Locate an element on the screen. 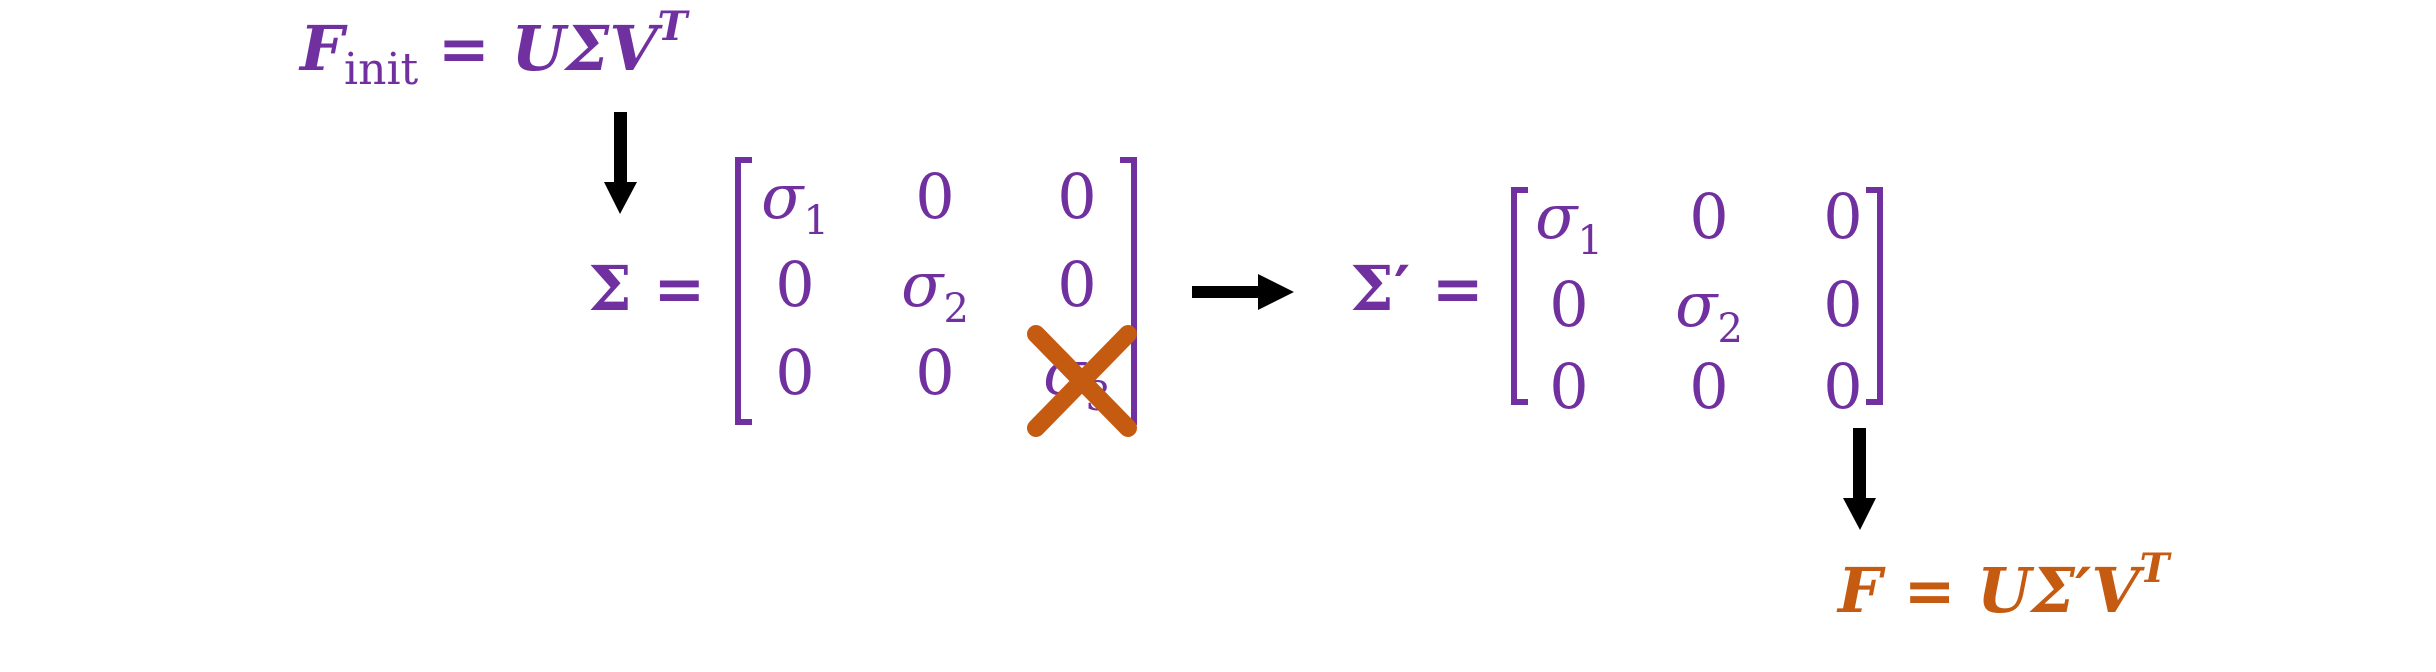 Image resolution: width=2436 pixels, height=672 pixels. sigma-right-bracket is located at coordinates (1128, 291).